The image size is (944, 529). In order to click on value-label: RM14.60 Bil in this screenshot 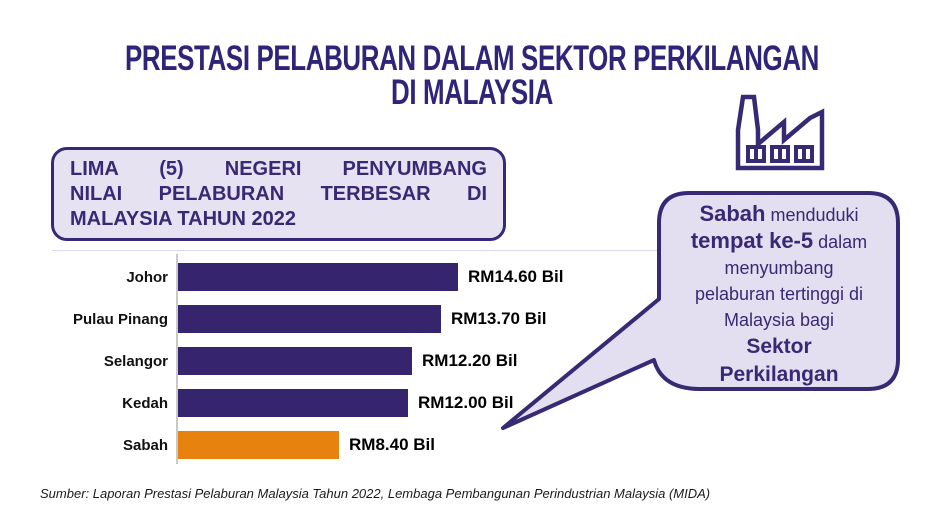, I will do `click(516, 276)`.